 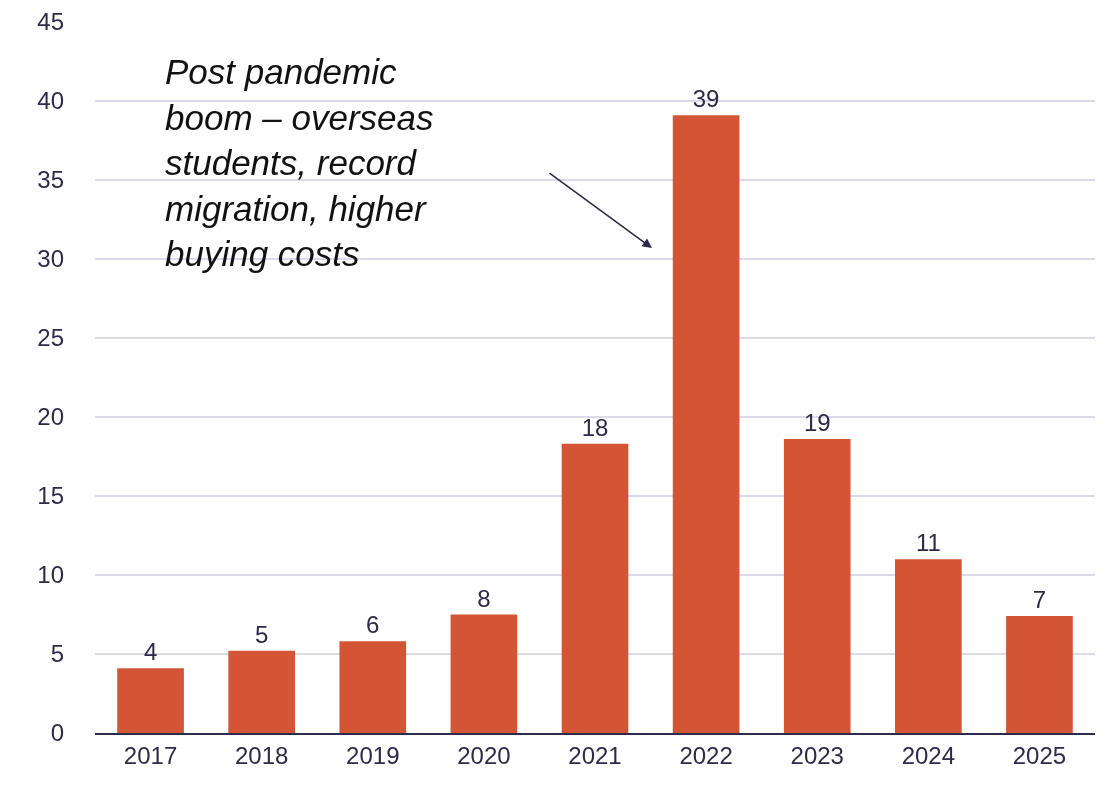 I want to click on y-tick-label: 10, so click(x=50, y=575).